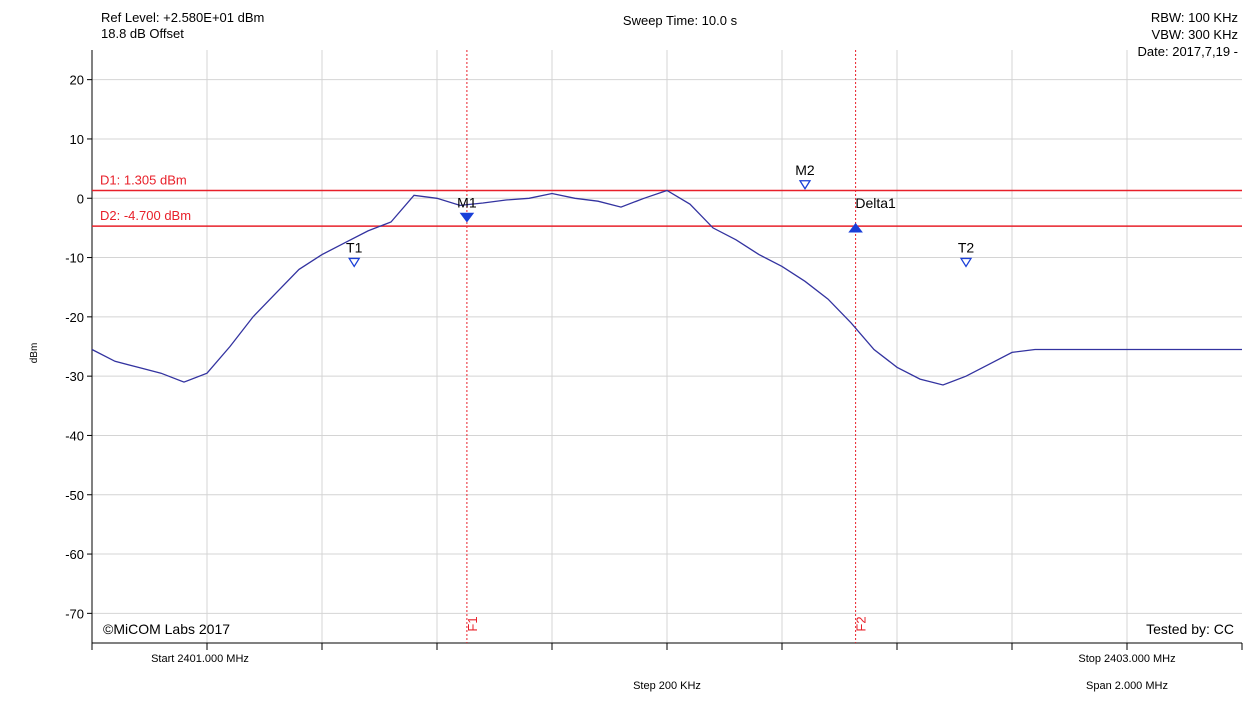  What do you see at coordinates (660, 215) in the screenshot?
I see `marker-layer: T1 M1 M2 Delta1 T2` at bounding box center [660, 215].